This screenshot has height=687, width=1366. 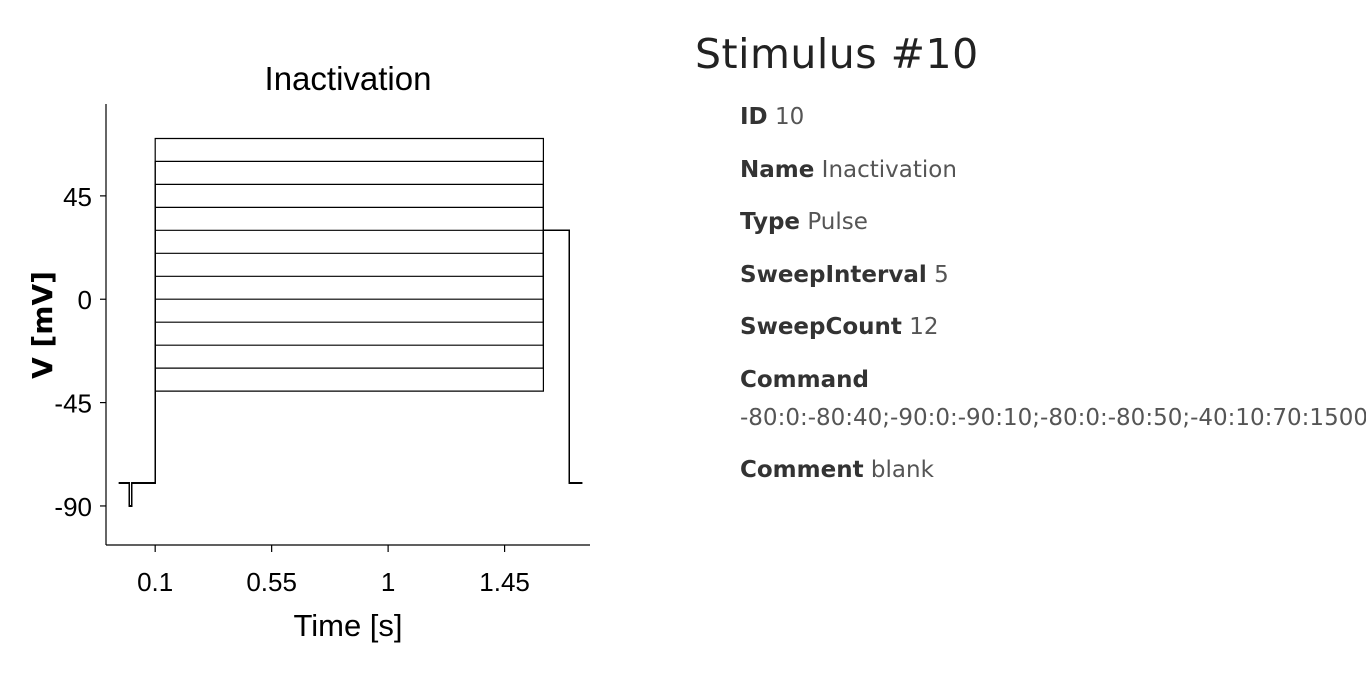 I want to click on detail-item-sweepinterval: SweepInterval 5, so click(x=1037, y=275).